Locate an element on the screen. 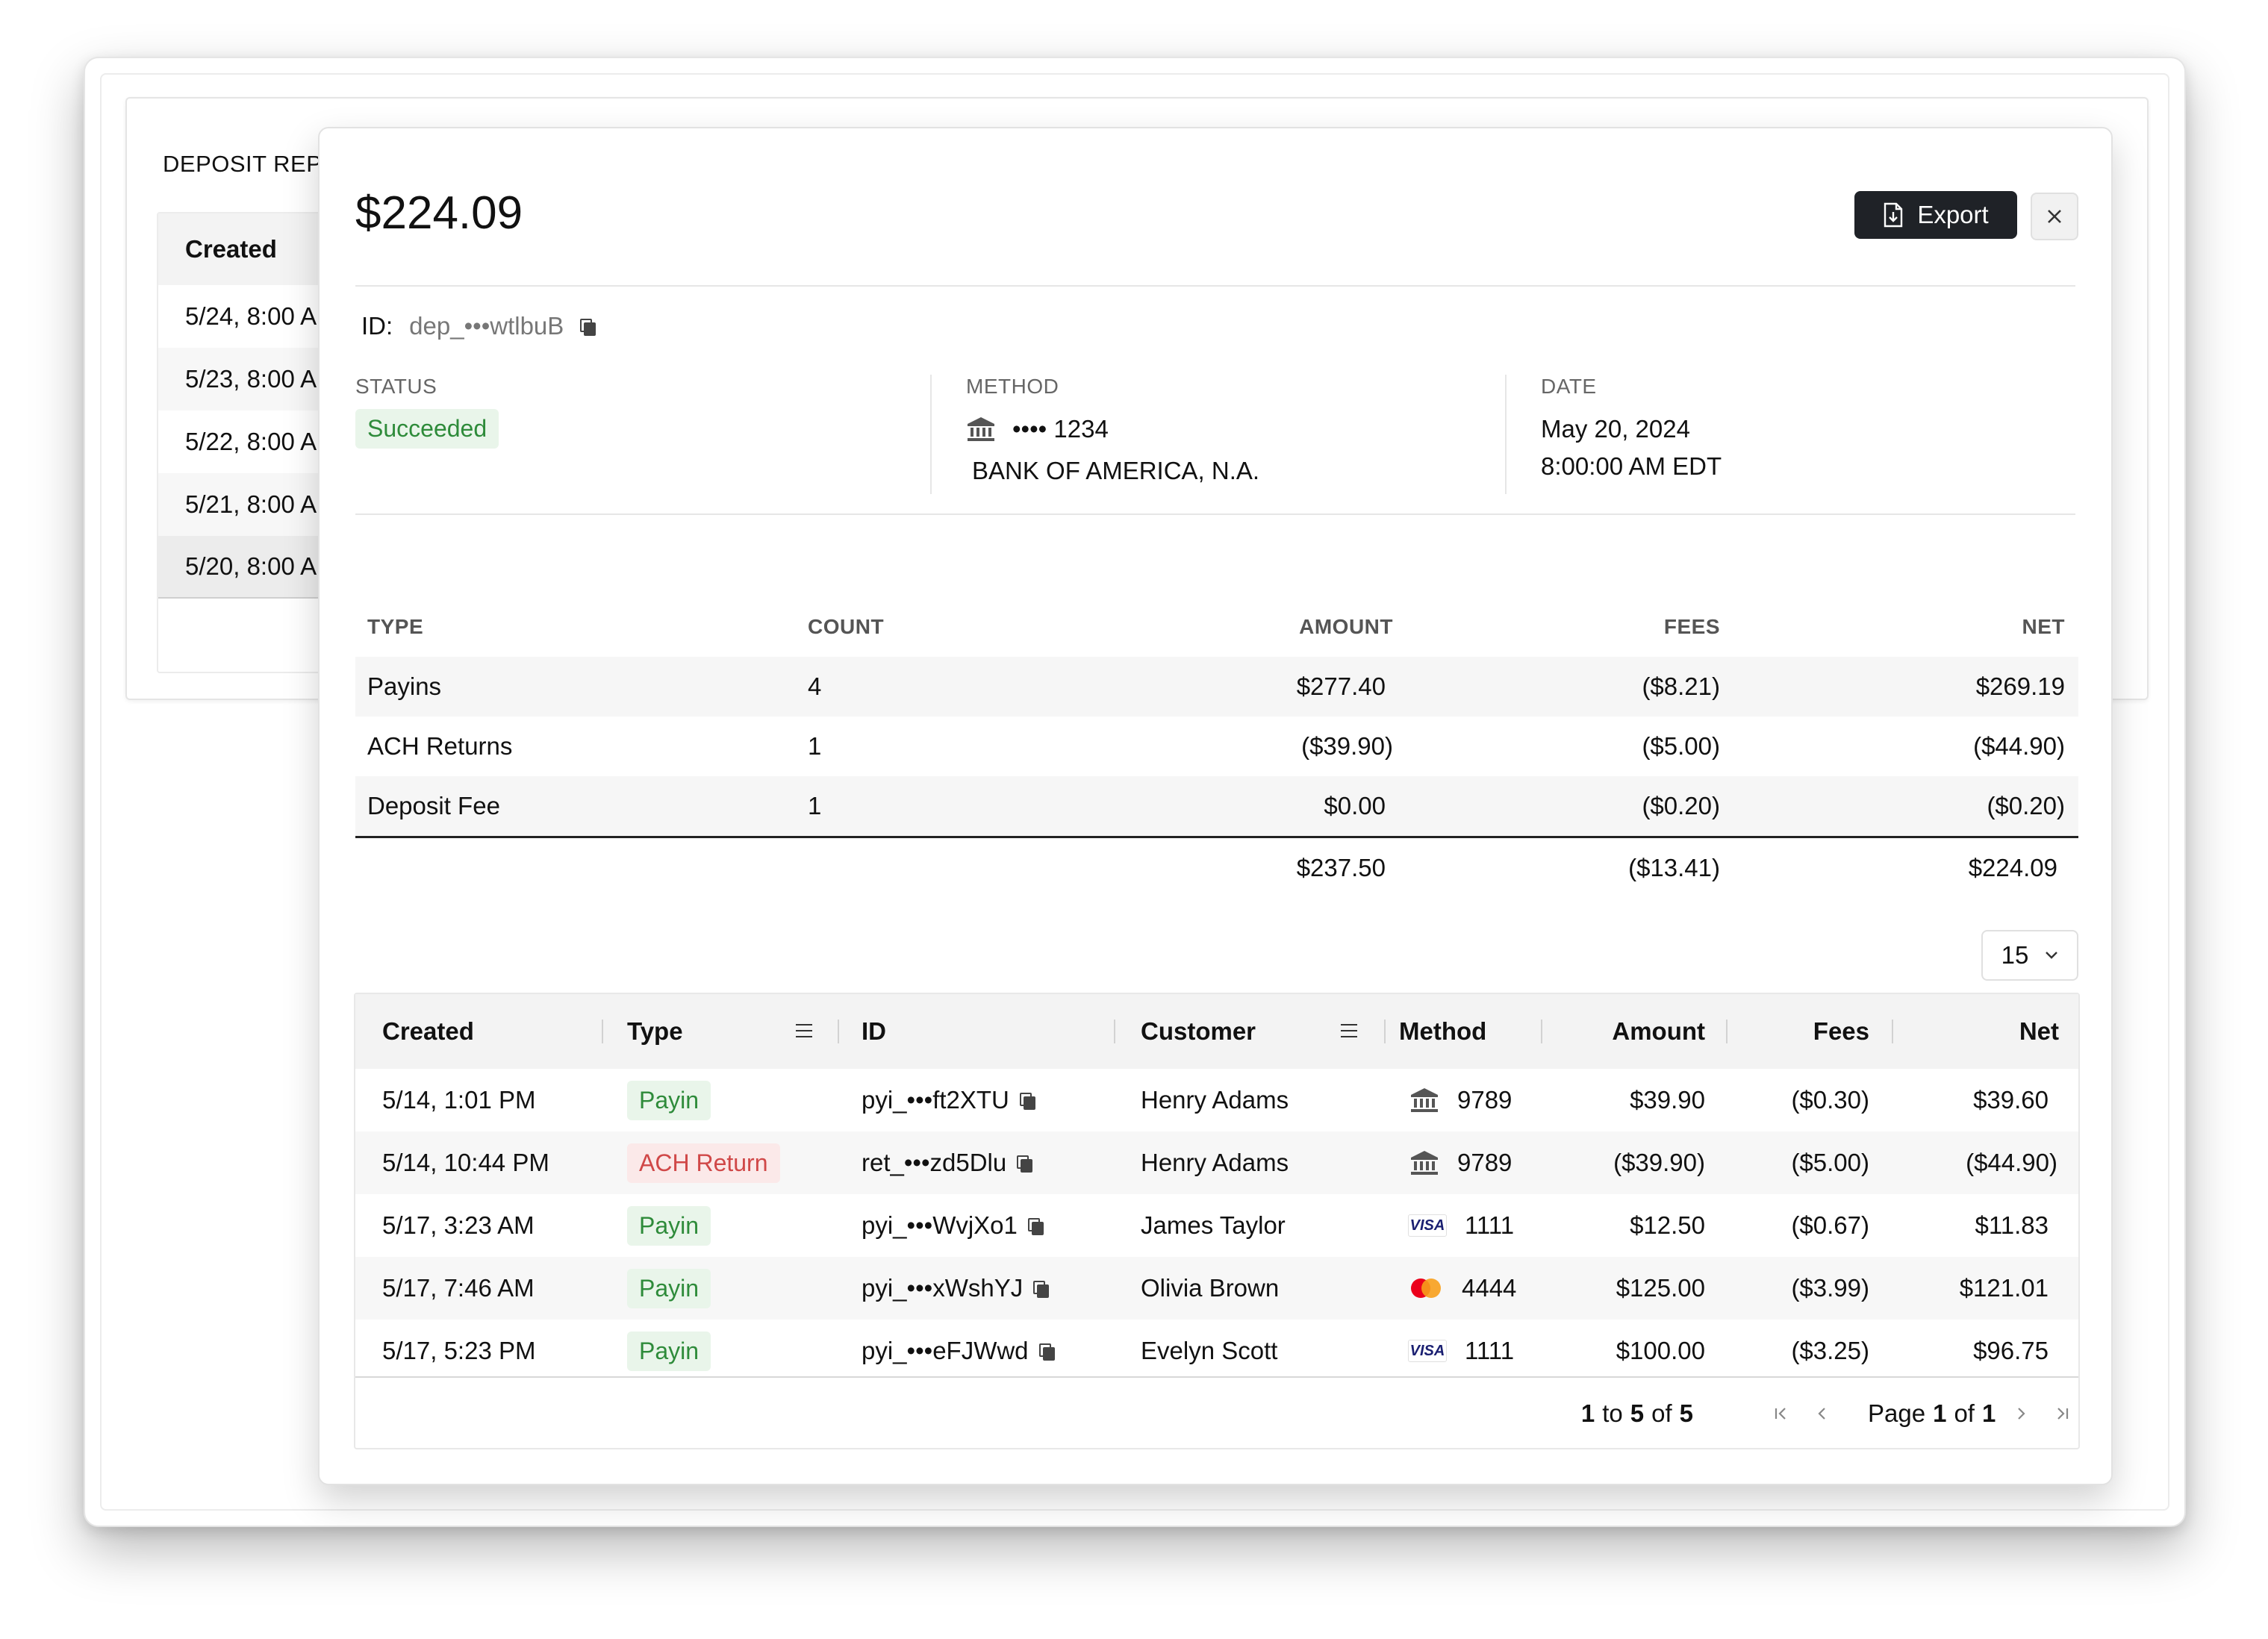  cell-fees: ($3.99) is located at coordinates (1830, 1288).